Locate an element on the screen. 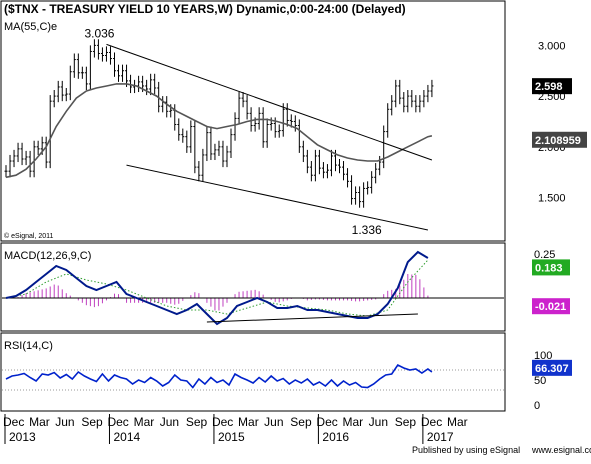 This screenshot has height=464, width=591. signal-last-value-label-box is located at coordinates (551, 306).